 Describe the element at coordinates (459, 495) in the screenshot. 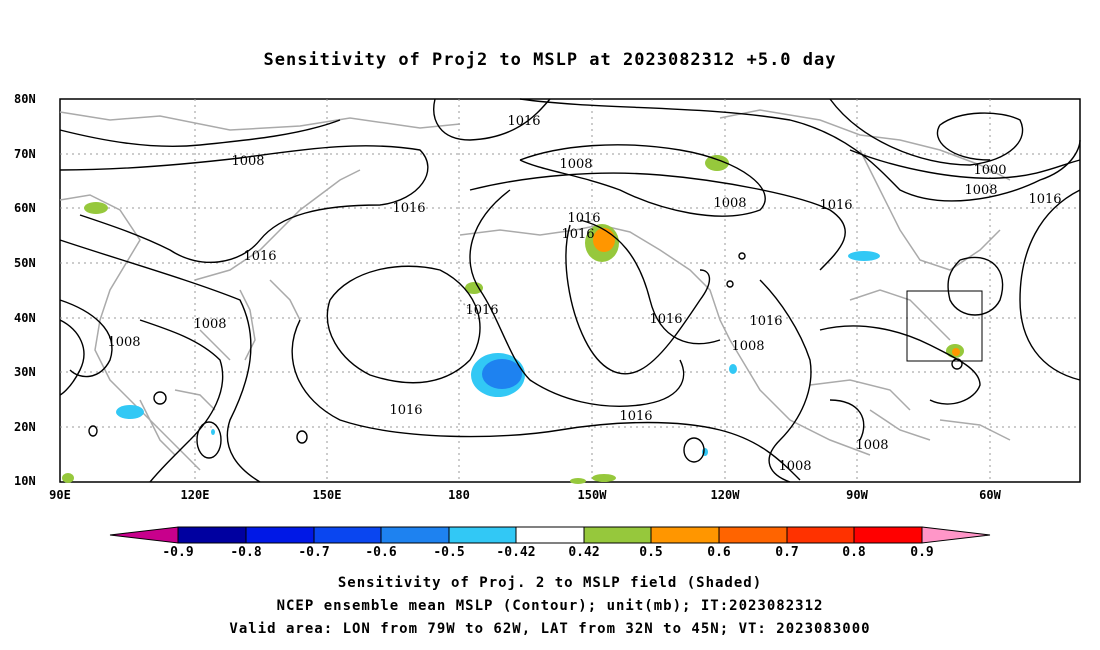

I see `lon-label: 180` at that location.